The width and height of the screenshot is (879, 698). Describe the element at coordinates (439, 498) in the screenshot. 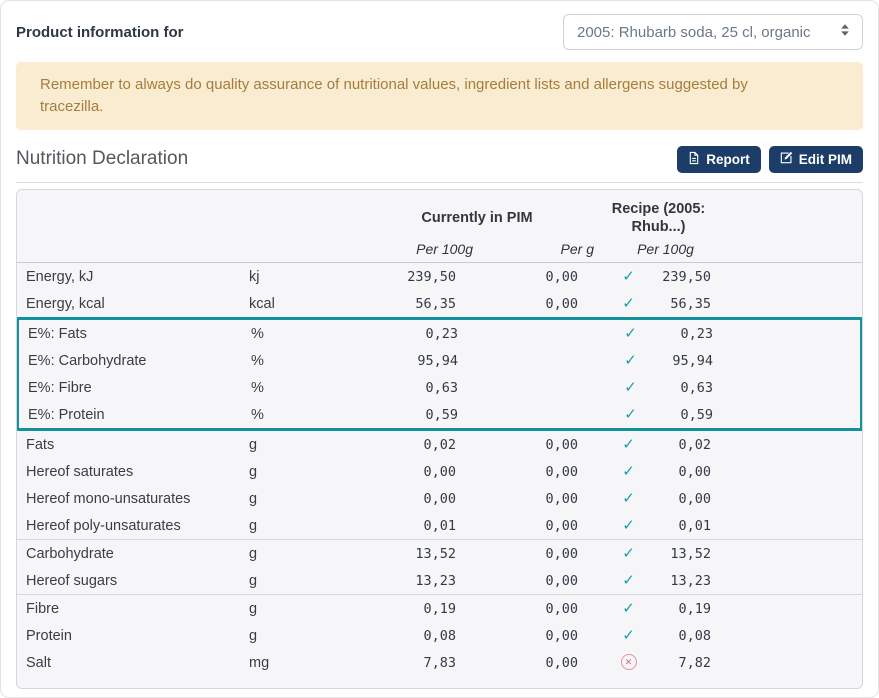

I see `table-row: Hereof mono-unsaturates g 0,00 0,00 ✓ 0,00` at that location.